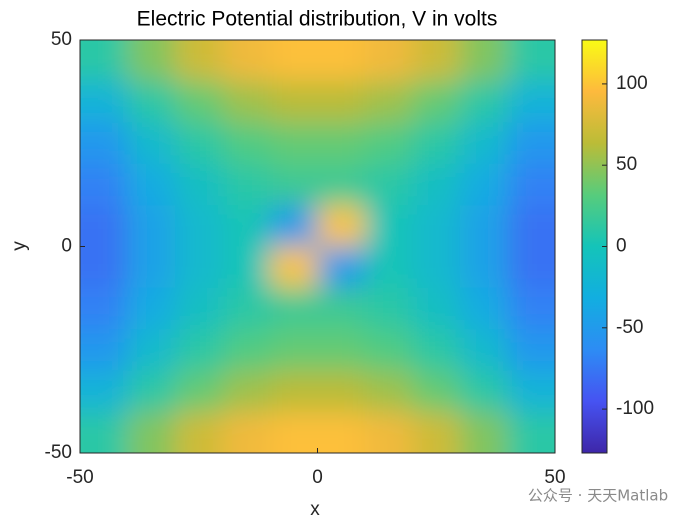 Image resolution: width=700 pixels, height=525 pixels. Describe the element at coordinates (621, 246) in the screenshot. I see `colorbar-tick-label: 0` at that location.